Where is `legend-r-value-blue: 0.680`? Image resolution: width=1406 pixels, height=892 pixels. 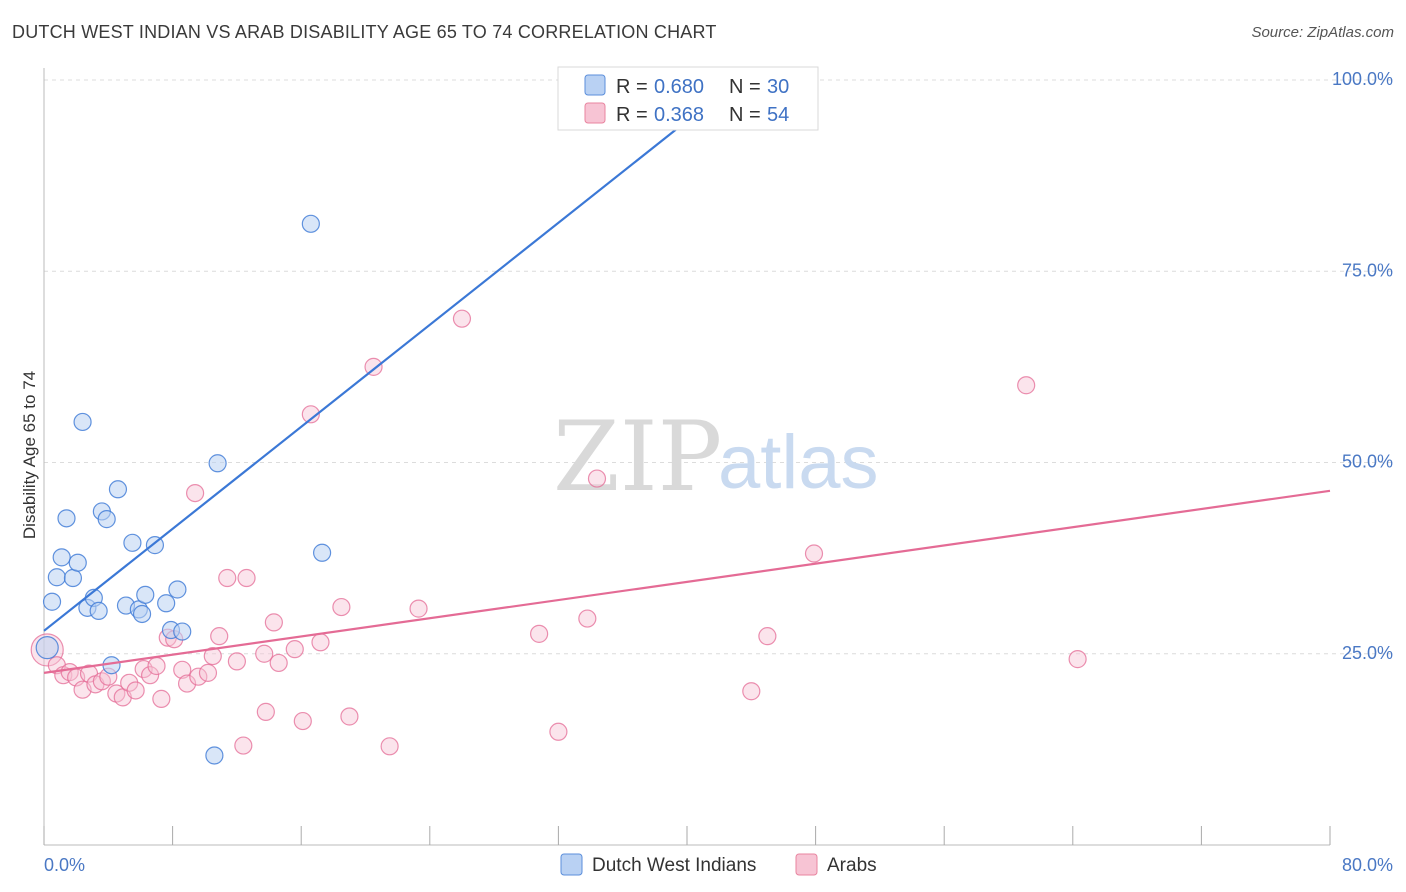 legend-r-value-blue: 0.680 is located at coordinates (679, 87).